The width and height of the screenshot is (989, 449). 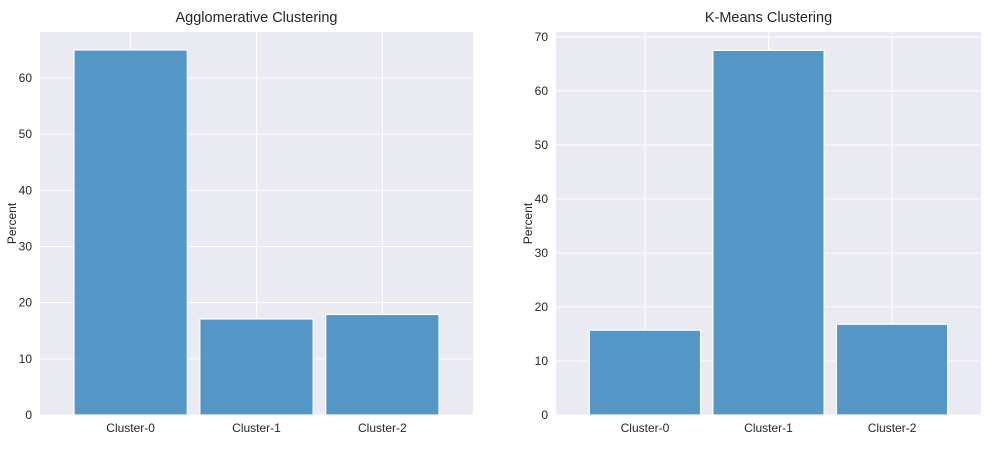 I want to click on y-tick-label: 70, so click(x=542, y=37).